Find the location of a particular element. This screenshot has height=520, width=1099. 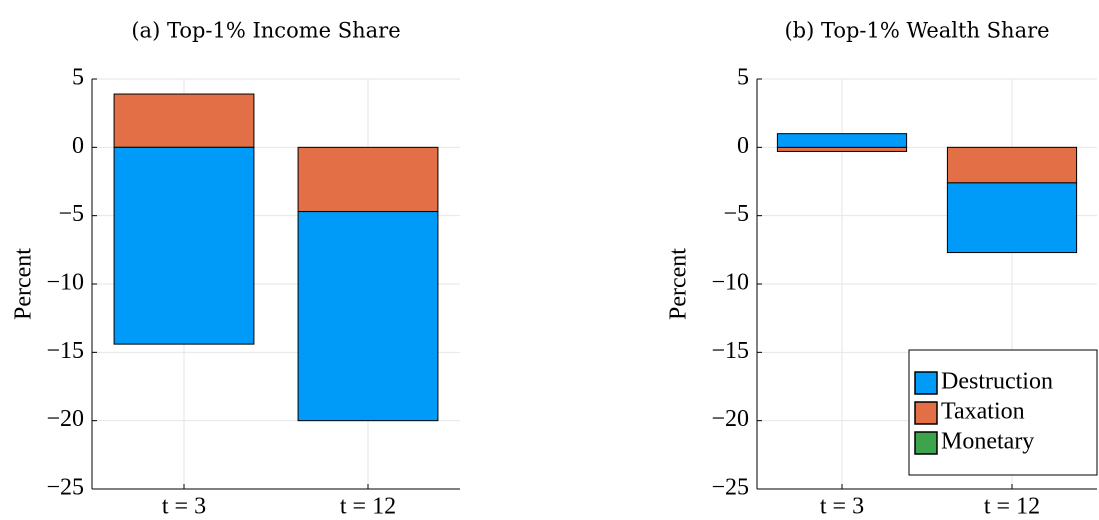

legend-label: Taxation is located at coordinates (983, 412).